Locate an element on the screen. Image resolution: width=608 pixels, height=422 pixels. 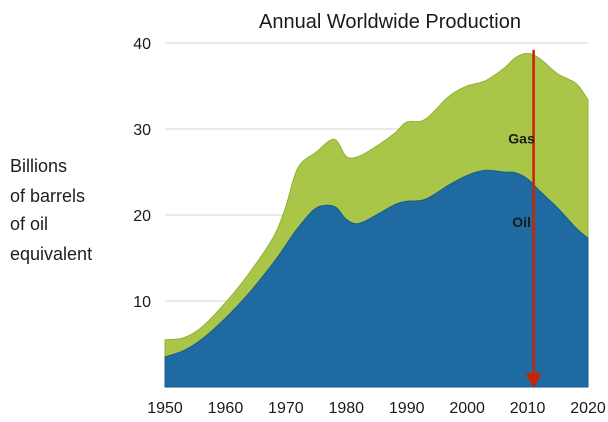
y-axis-label-line-2: of barrels is located at coordinates (47, 196).